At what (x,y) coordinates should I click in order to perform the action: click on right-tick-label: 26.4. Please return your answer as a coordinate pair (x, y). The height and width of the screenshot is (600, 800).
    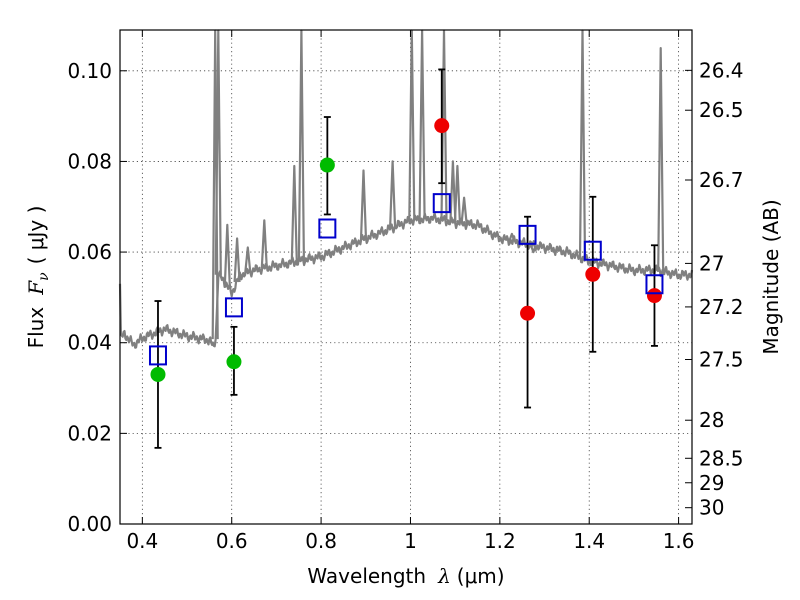
    Looking at the image, I should click on (721, 70).